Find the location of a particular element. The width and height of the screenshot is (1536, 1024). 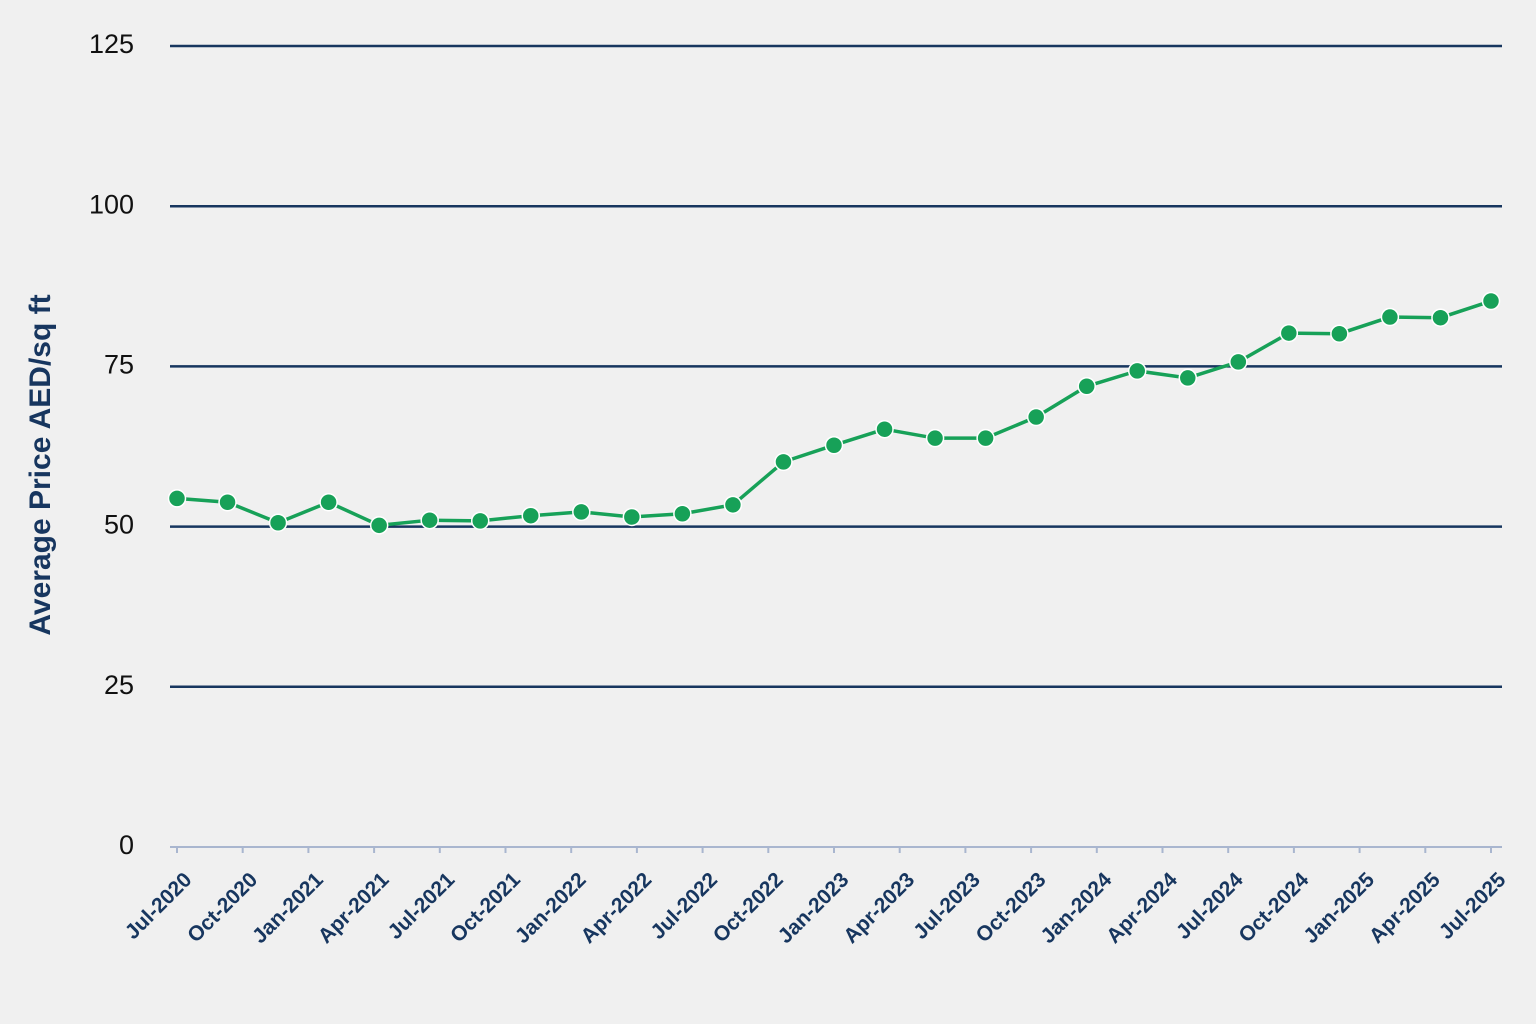

y-tick-label: 100 is located at coordinates (111, 204).